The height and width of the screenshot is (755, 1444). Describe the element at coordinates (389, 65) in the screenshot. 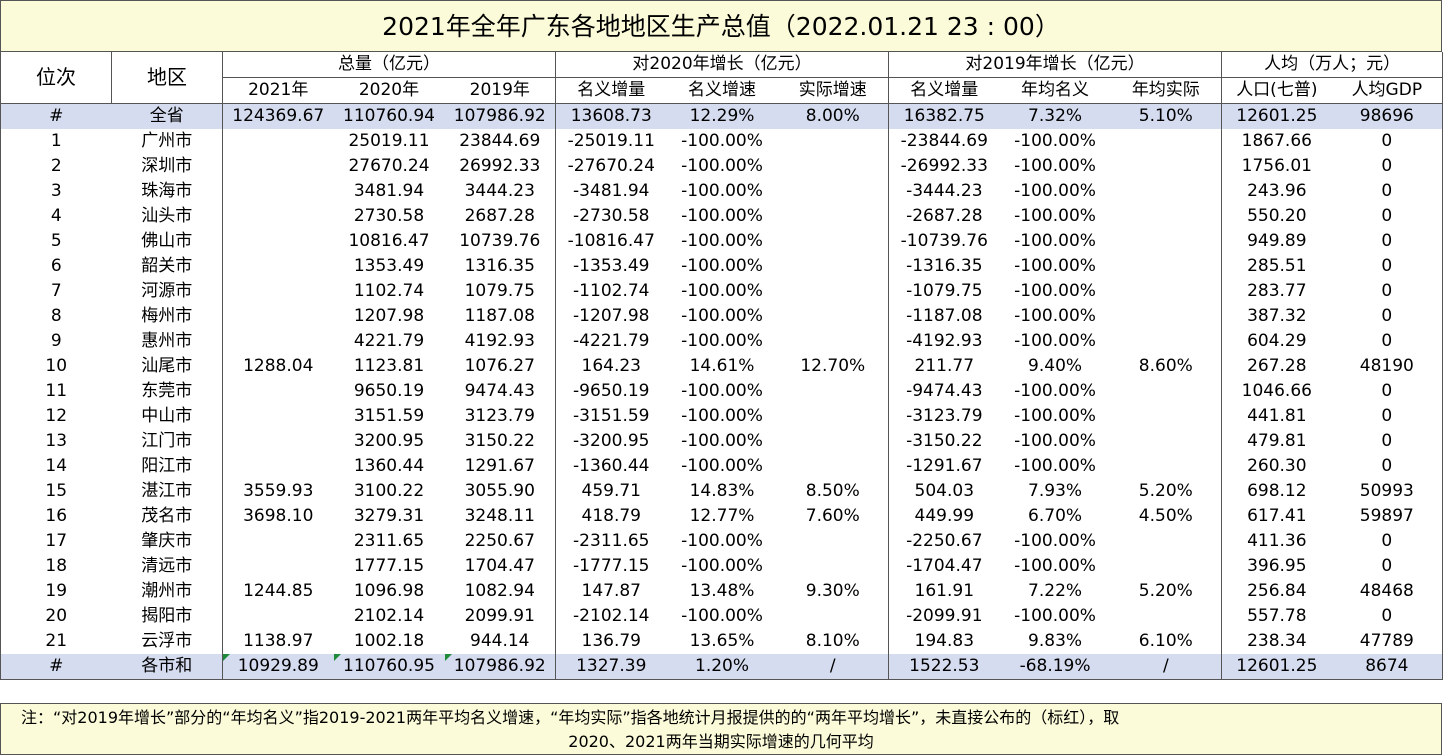

I see `header-group-total: 总量（亿元）` at that location.